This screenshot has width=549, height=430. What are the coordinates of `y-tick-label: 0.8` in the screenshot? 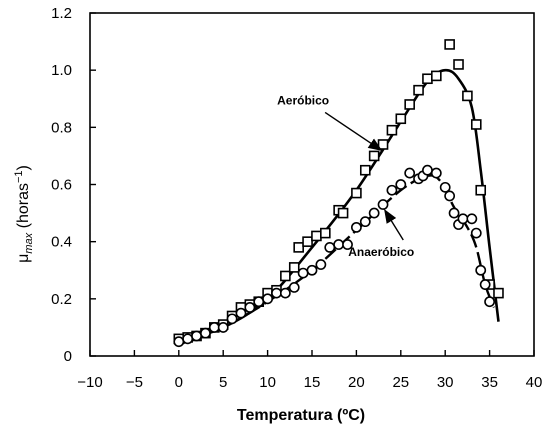 It's located at (61, 127).